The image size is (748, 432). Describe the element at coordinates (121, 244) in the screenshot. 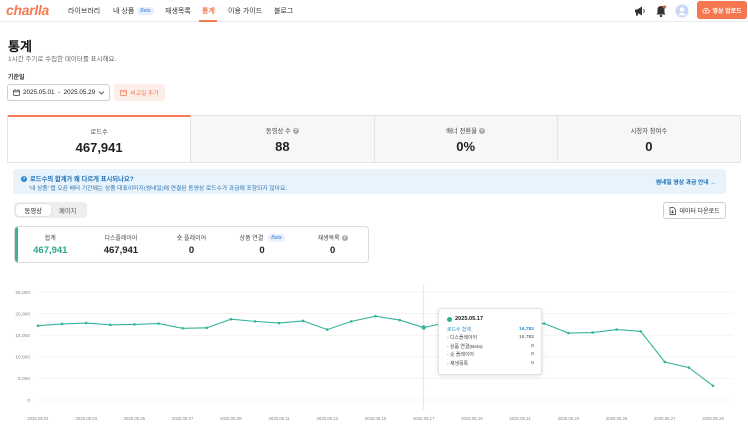

I see `summary-display-player: 디스플레이어 467,941` at that location.